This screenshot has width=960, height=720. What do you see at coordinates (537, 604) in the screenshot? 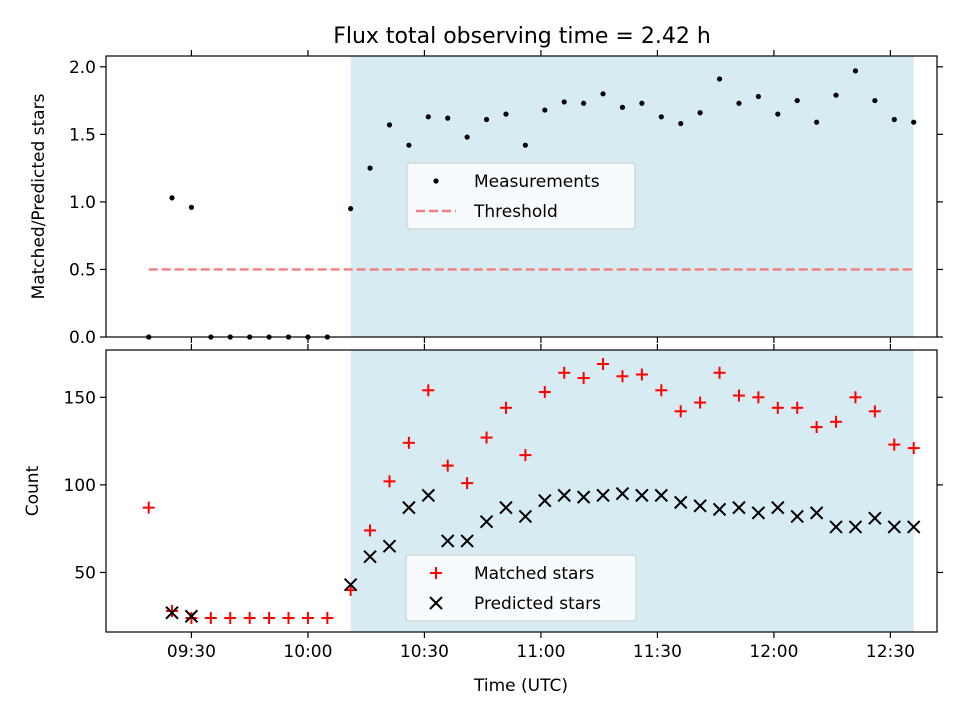
I see `legend-predicted-label: Predicted stars` at bounding box center [537, 604].